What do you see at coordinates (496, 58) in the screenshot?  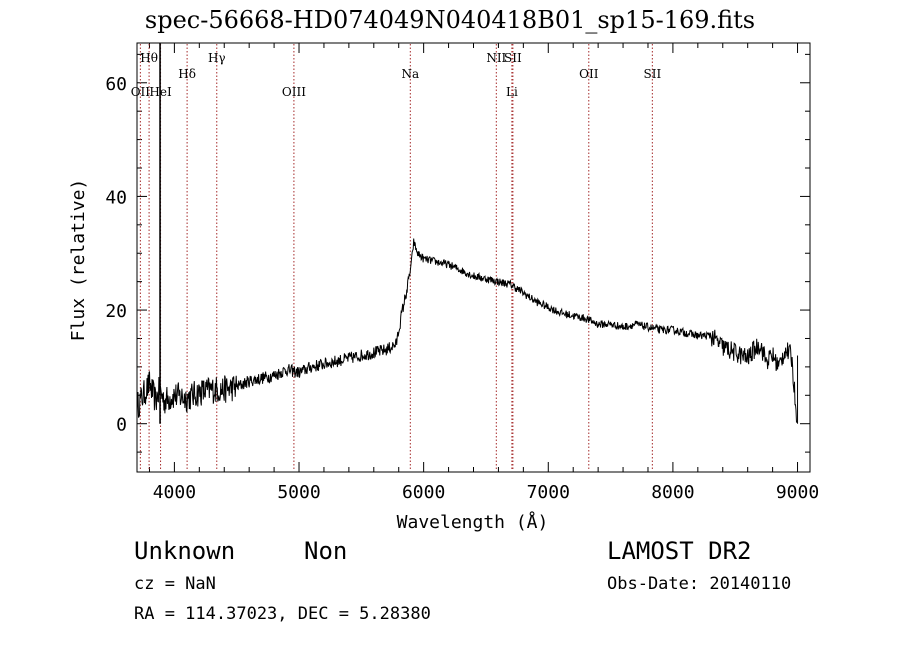 I see `line-label: NII` at bounding box center [496, 58].